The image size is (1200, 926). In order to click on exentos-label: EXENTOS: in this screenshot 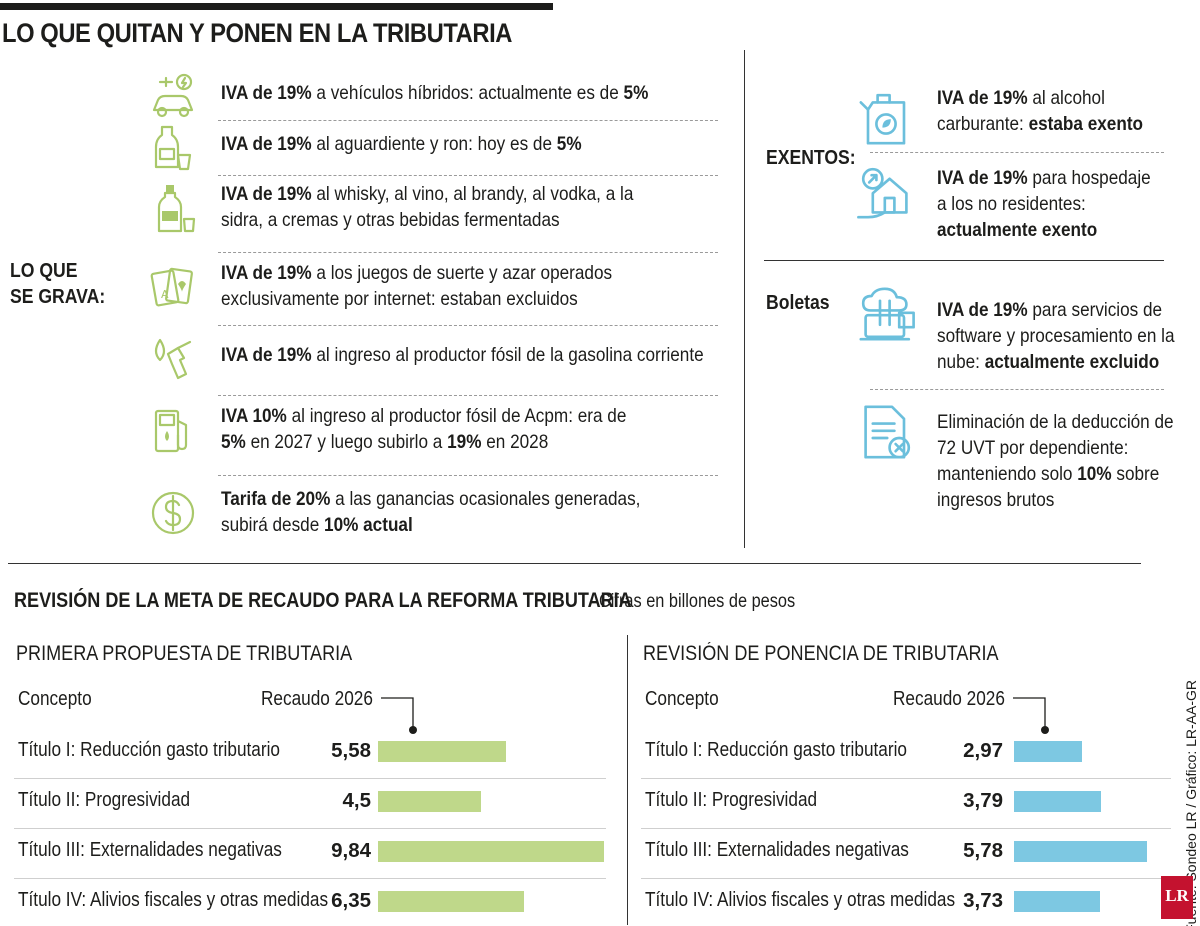, I will do `click(811, 158)`.